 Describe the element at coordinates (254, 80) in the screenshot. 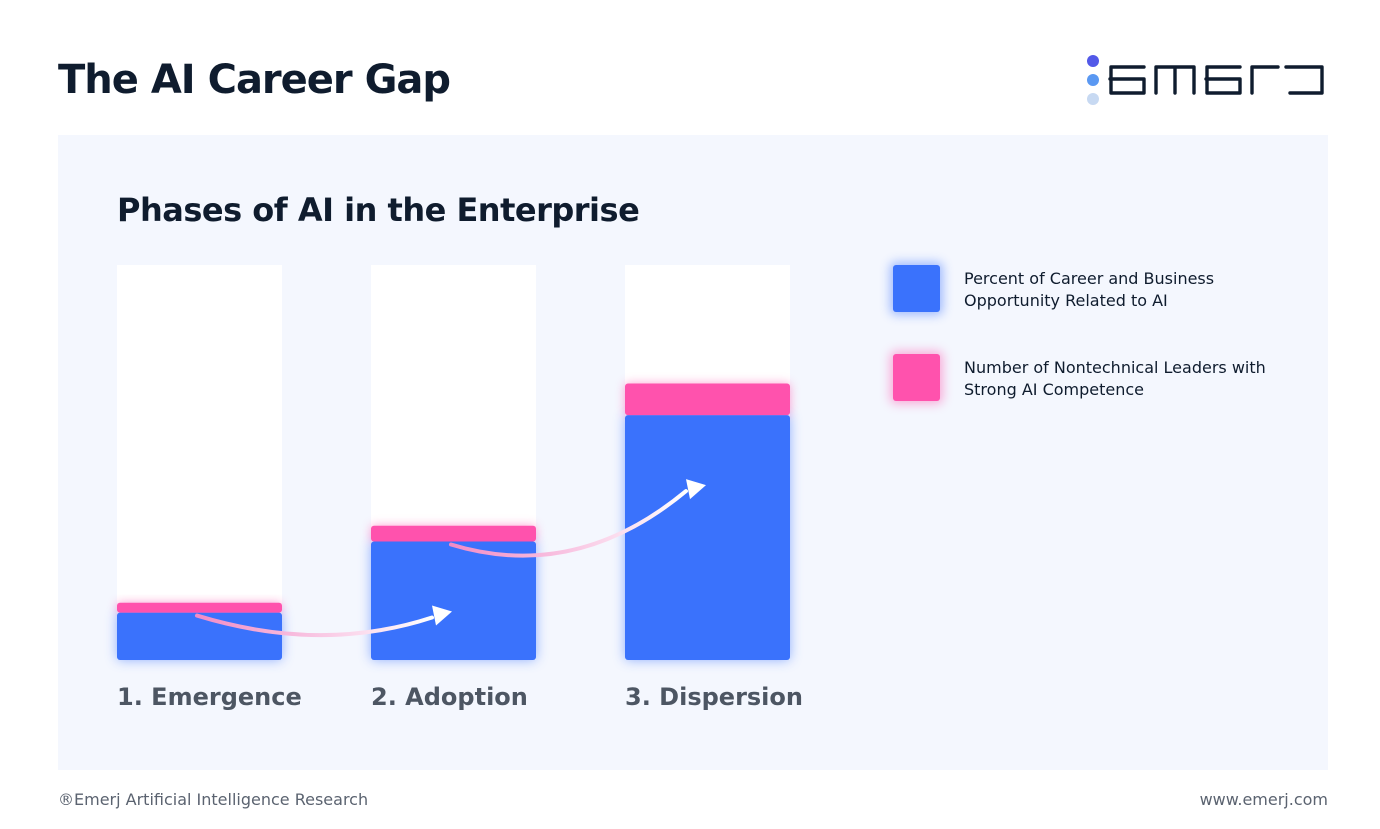

I see `page-title: The AI Career Gap` at that location.